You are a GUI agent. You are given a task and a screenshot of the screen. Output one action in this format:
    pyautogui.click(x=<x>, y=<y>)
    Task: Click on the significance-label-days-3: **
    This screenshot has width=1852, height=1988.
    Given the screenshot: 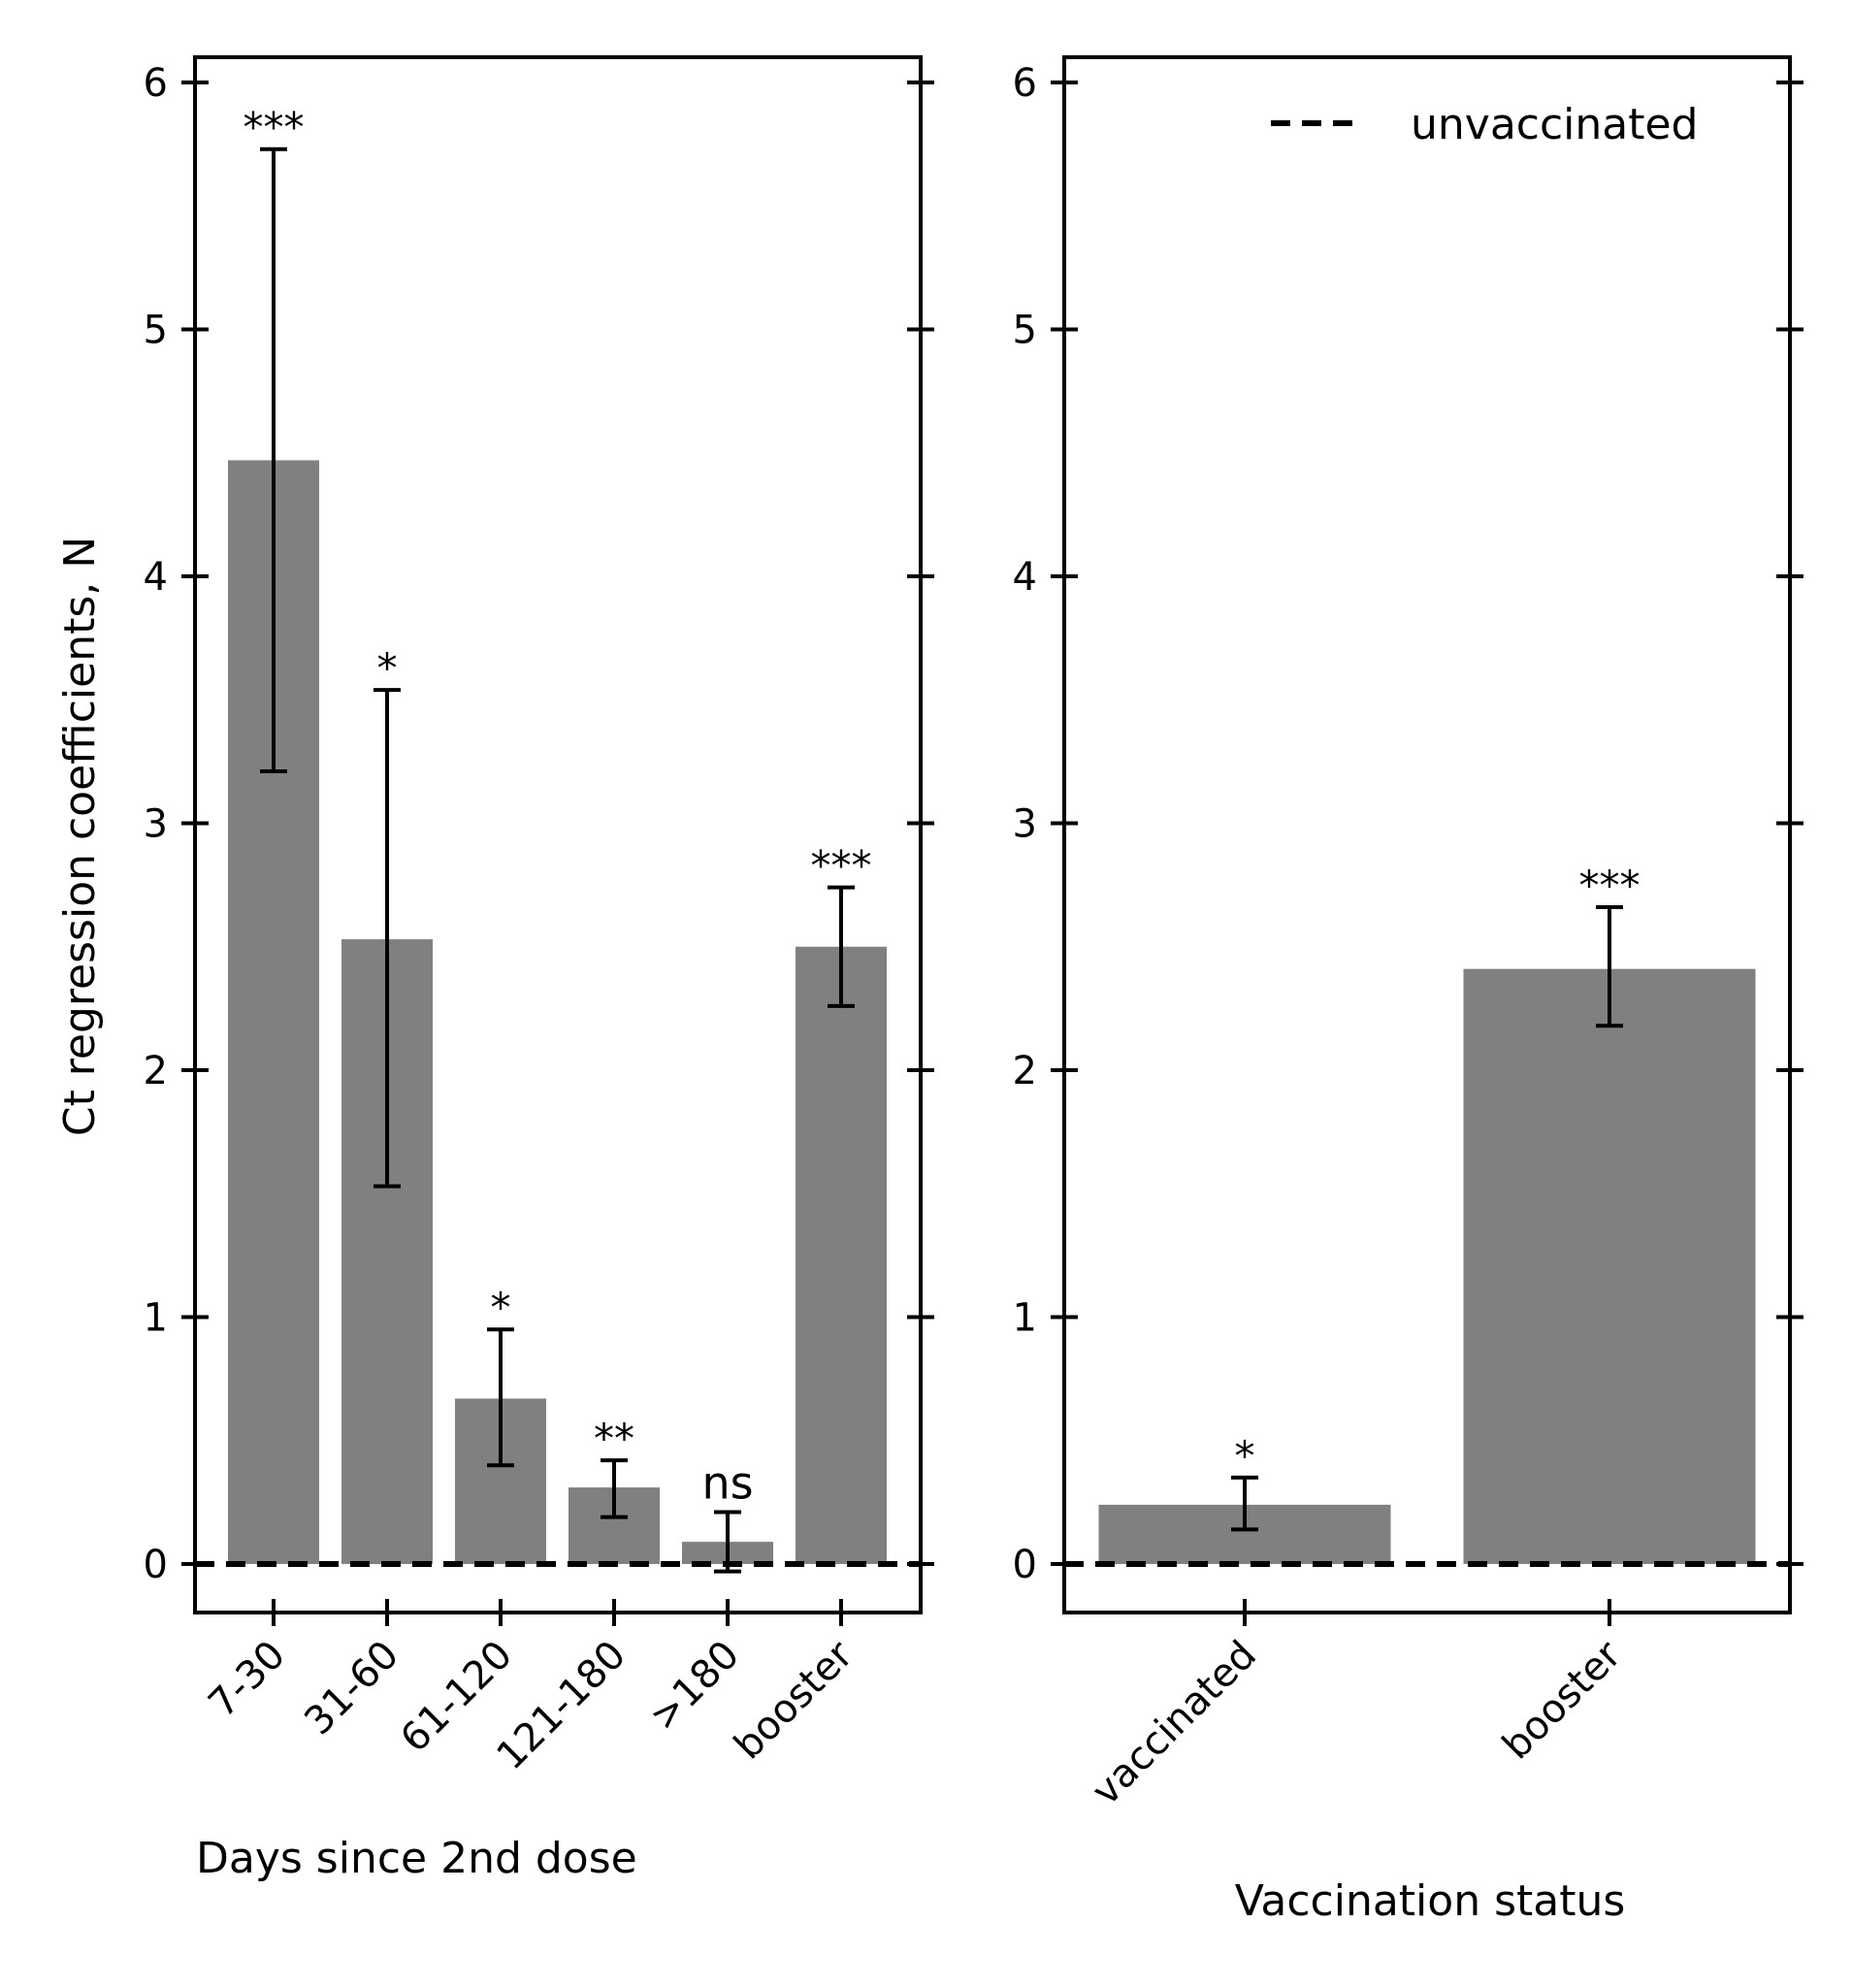 What is the action you would take?
    pyautogui.click(x=614, y=1438)
    